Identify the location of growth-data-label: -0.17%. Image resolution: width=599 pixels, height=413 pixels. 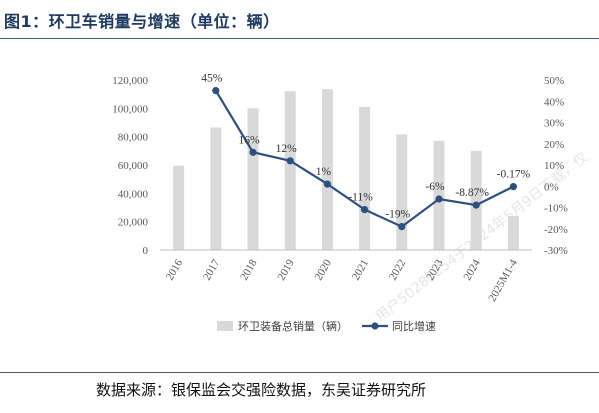
(514, 175).